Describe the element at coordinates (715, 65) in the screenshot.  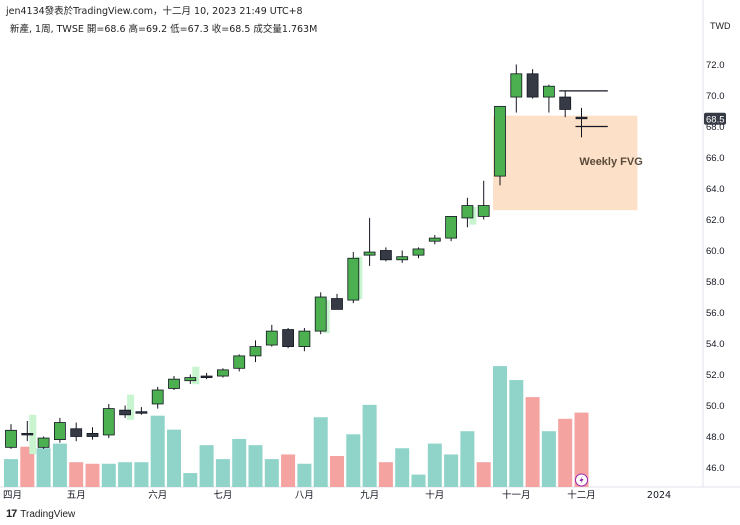
I see `price-tick-label: 72.0` at that location.